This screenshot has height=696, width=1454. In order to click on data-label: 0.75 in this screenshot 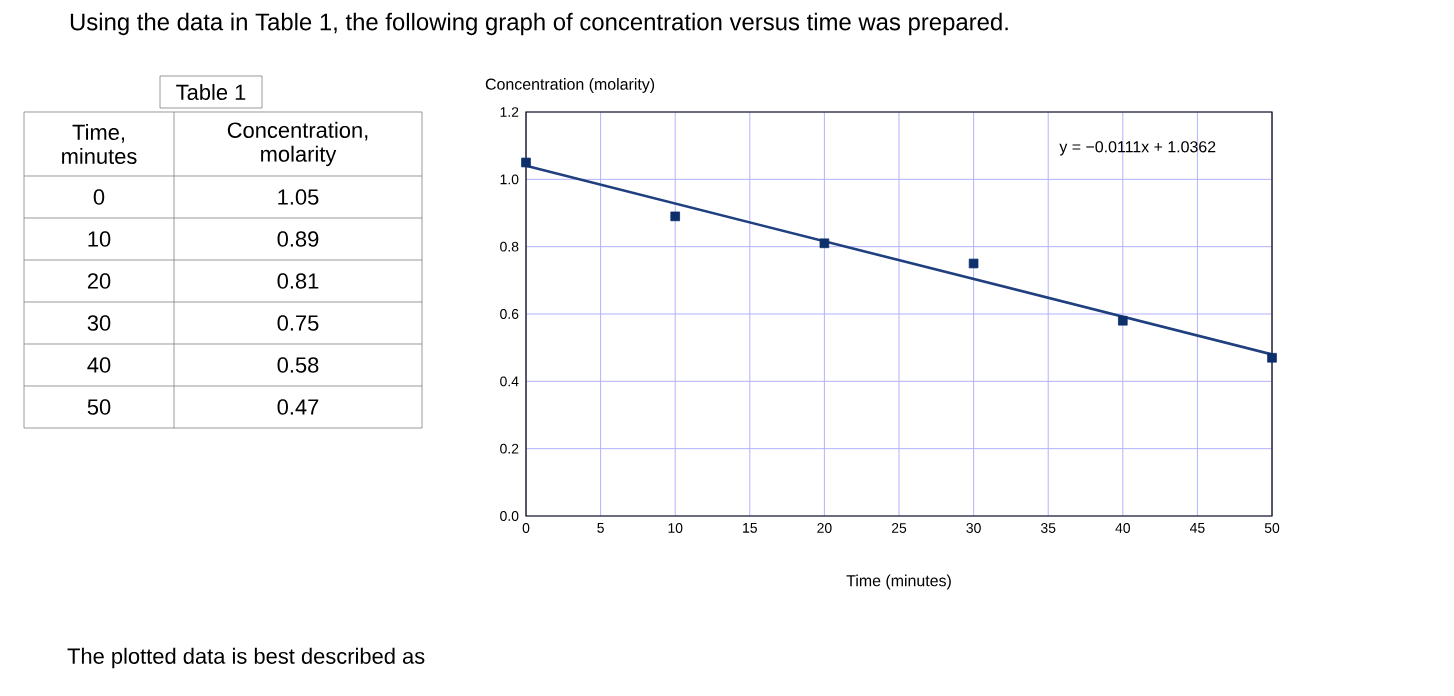, I will do `click(298, 323)`.